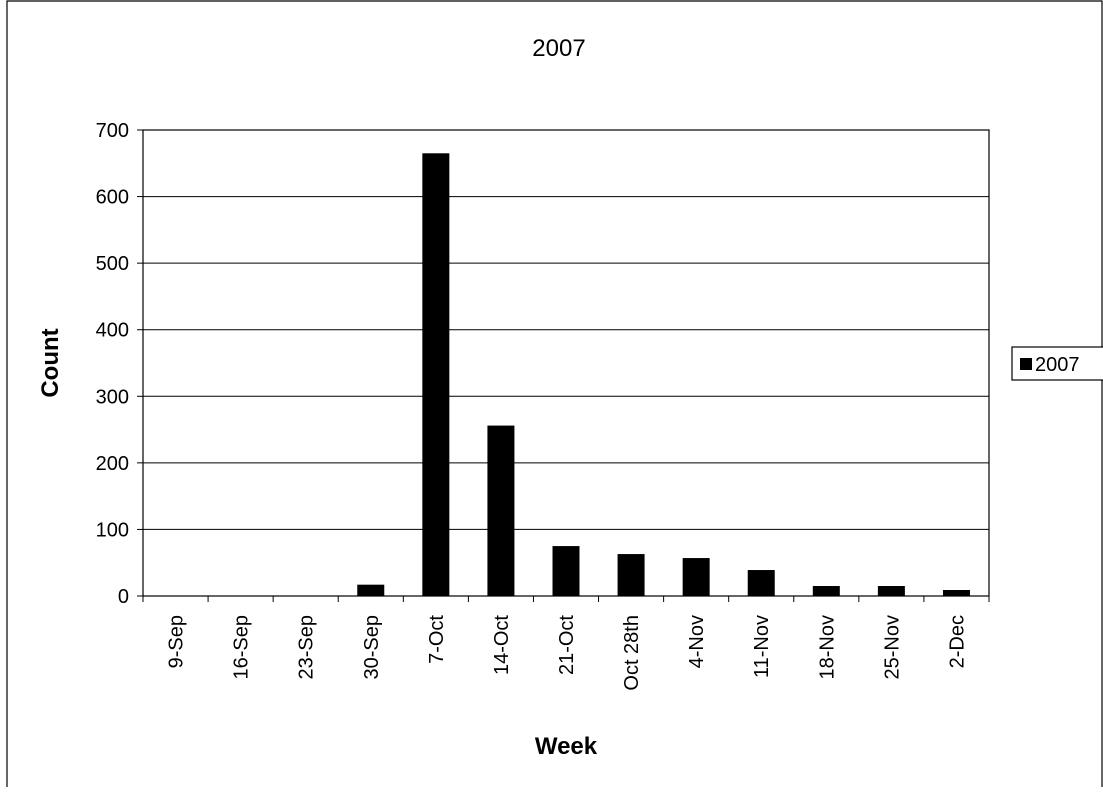  I want to click on x-tick-label: 2-Dec, so click(957, 641).